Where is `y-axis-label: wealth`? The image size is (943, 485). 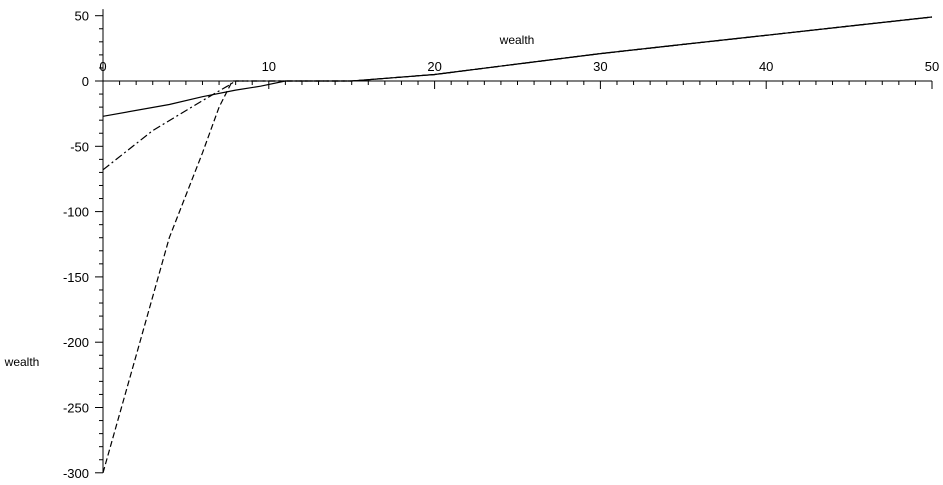 y-axis-label: wealth is located at coordinates (22, 362).